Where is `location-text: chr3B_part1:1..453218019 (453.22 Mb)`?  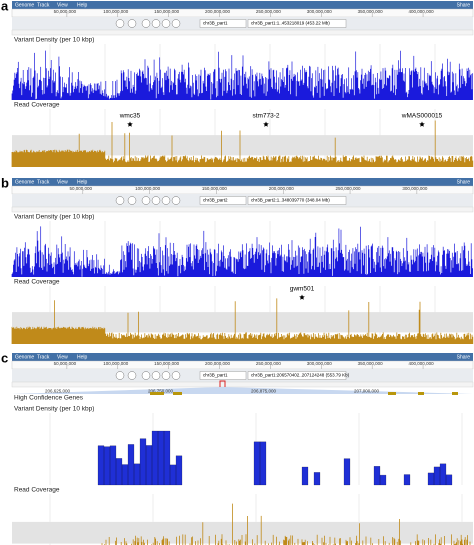
location-text: chr3B_part1:1..453218019 (453.22 Mb) is located at coordinates (290, 23).